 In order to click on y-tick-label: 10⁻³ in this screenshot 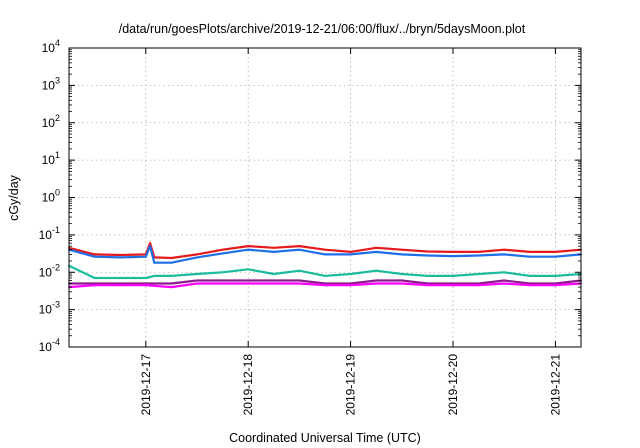, I will do `click(49, 308)`.